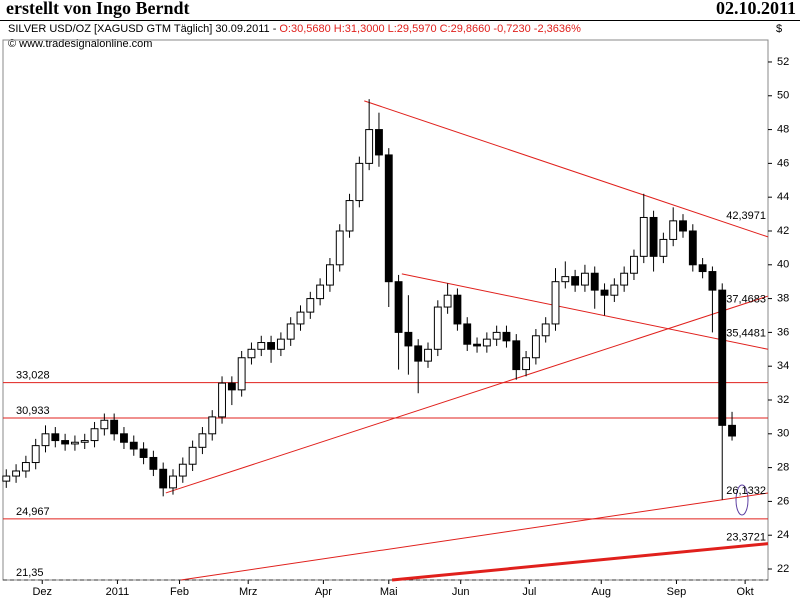 This screenshot has height=605, width=800. I want to click on chart-title: erstellt von Ingo Berndt, so click(98, 9).